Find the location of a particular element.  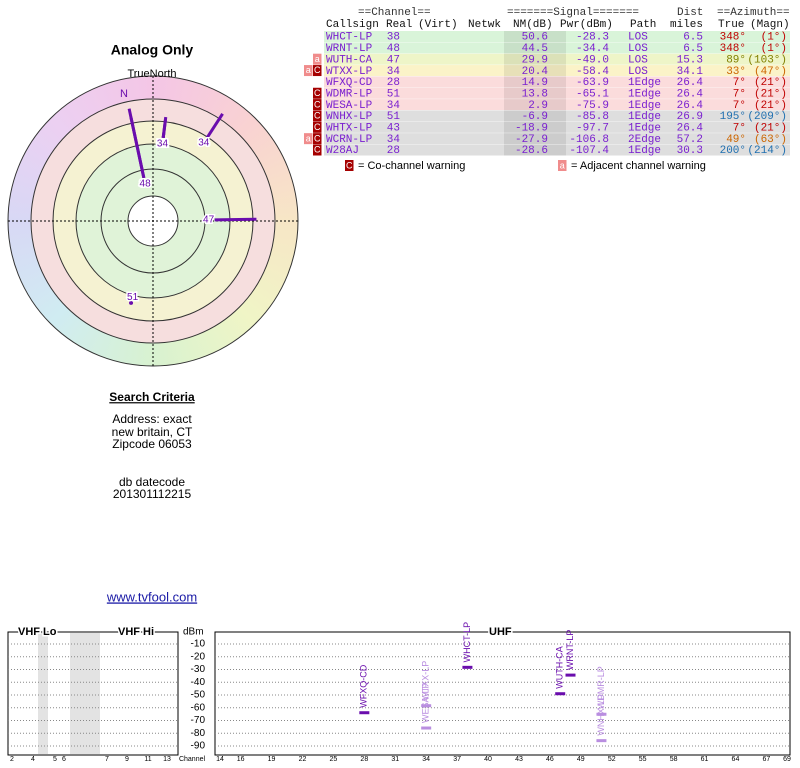

cell-nm: -28.6 is located at coordinates (531, 151).